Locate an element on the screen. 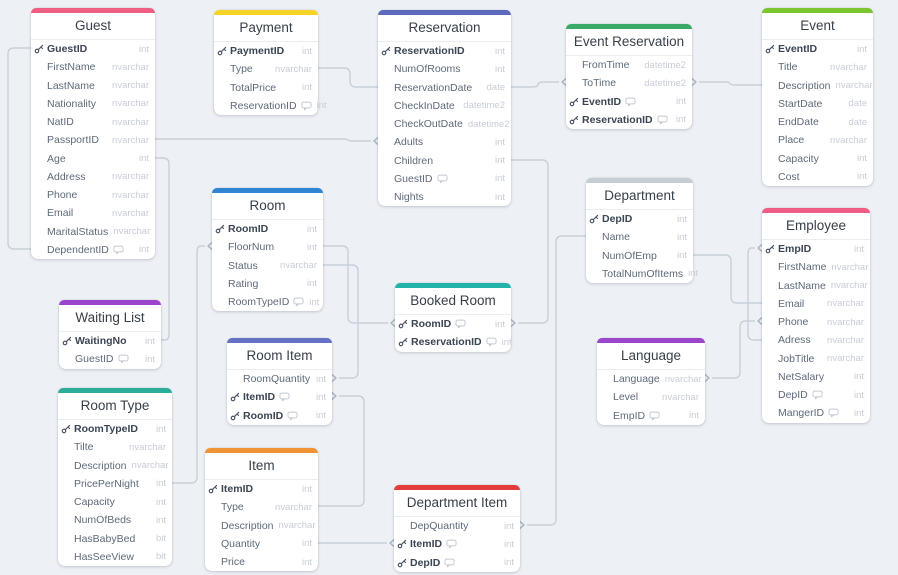 This screenshot has width=898, height=575. field-row-room-type-numofbeds: NumOfBeds int is located at coordinates (115, 520).